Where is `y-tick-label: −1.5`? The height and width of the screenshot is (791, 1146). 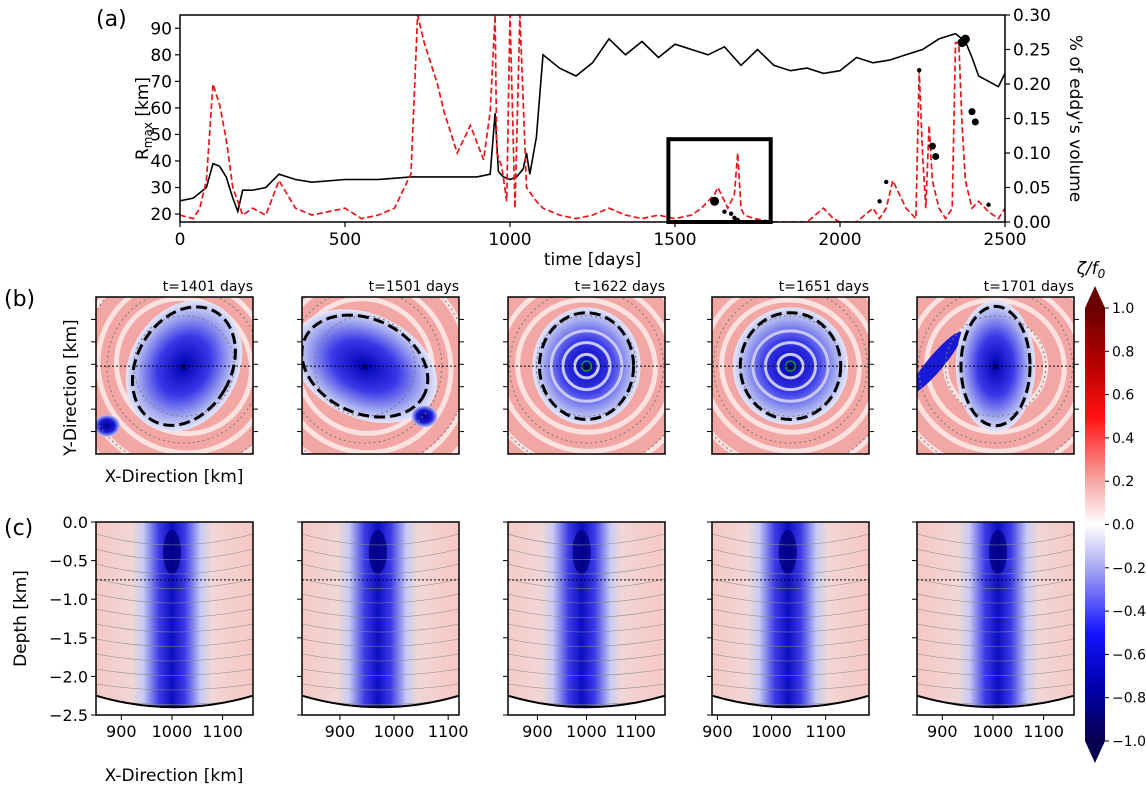
y-tick-label: −1.5 is located at coordinates (68, 638).